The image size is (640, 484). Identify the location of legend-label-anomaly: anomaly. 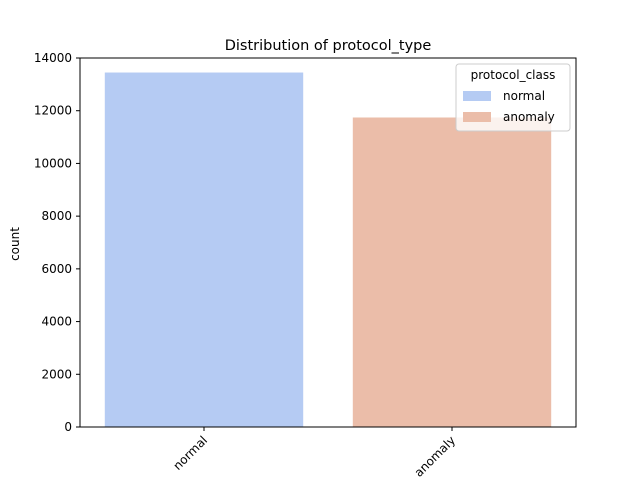
(529, 117).